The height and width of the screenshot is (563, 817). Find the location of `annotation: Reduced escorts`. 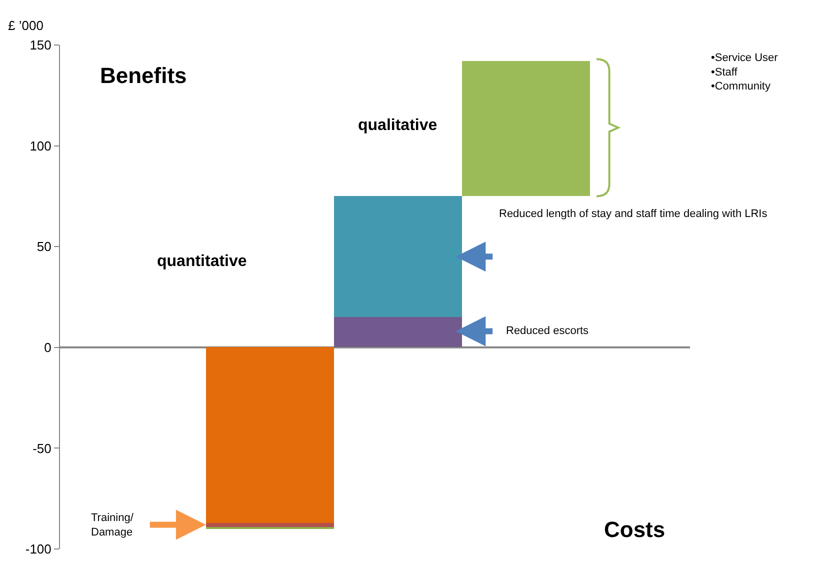

annotation: Reduced escorts is located at coordinates (548, 331).